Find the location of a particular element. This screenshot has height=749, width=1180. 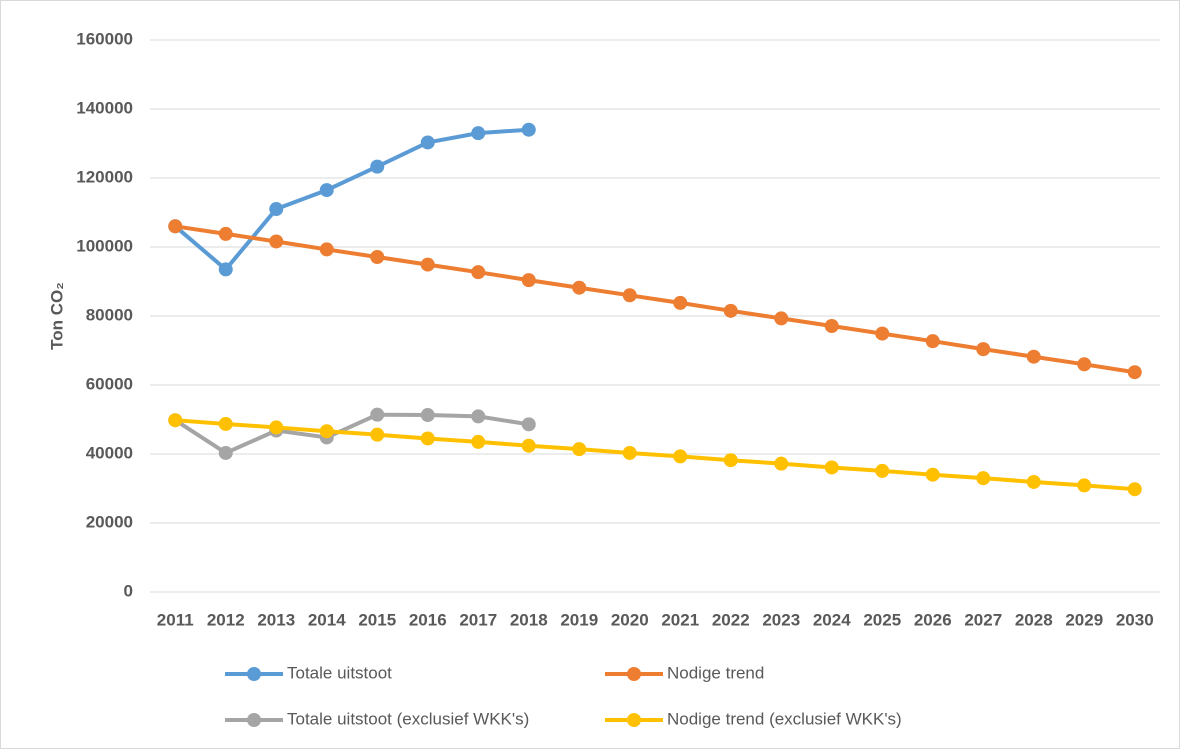

x-tick-label: 2030 is located at coordinates (1135, 619).